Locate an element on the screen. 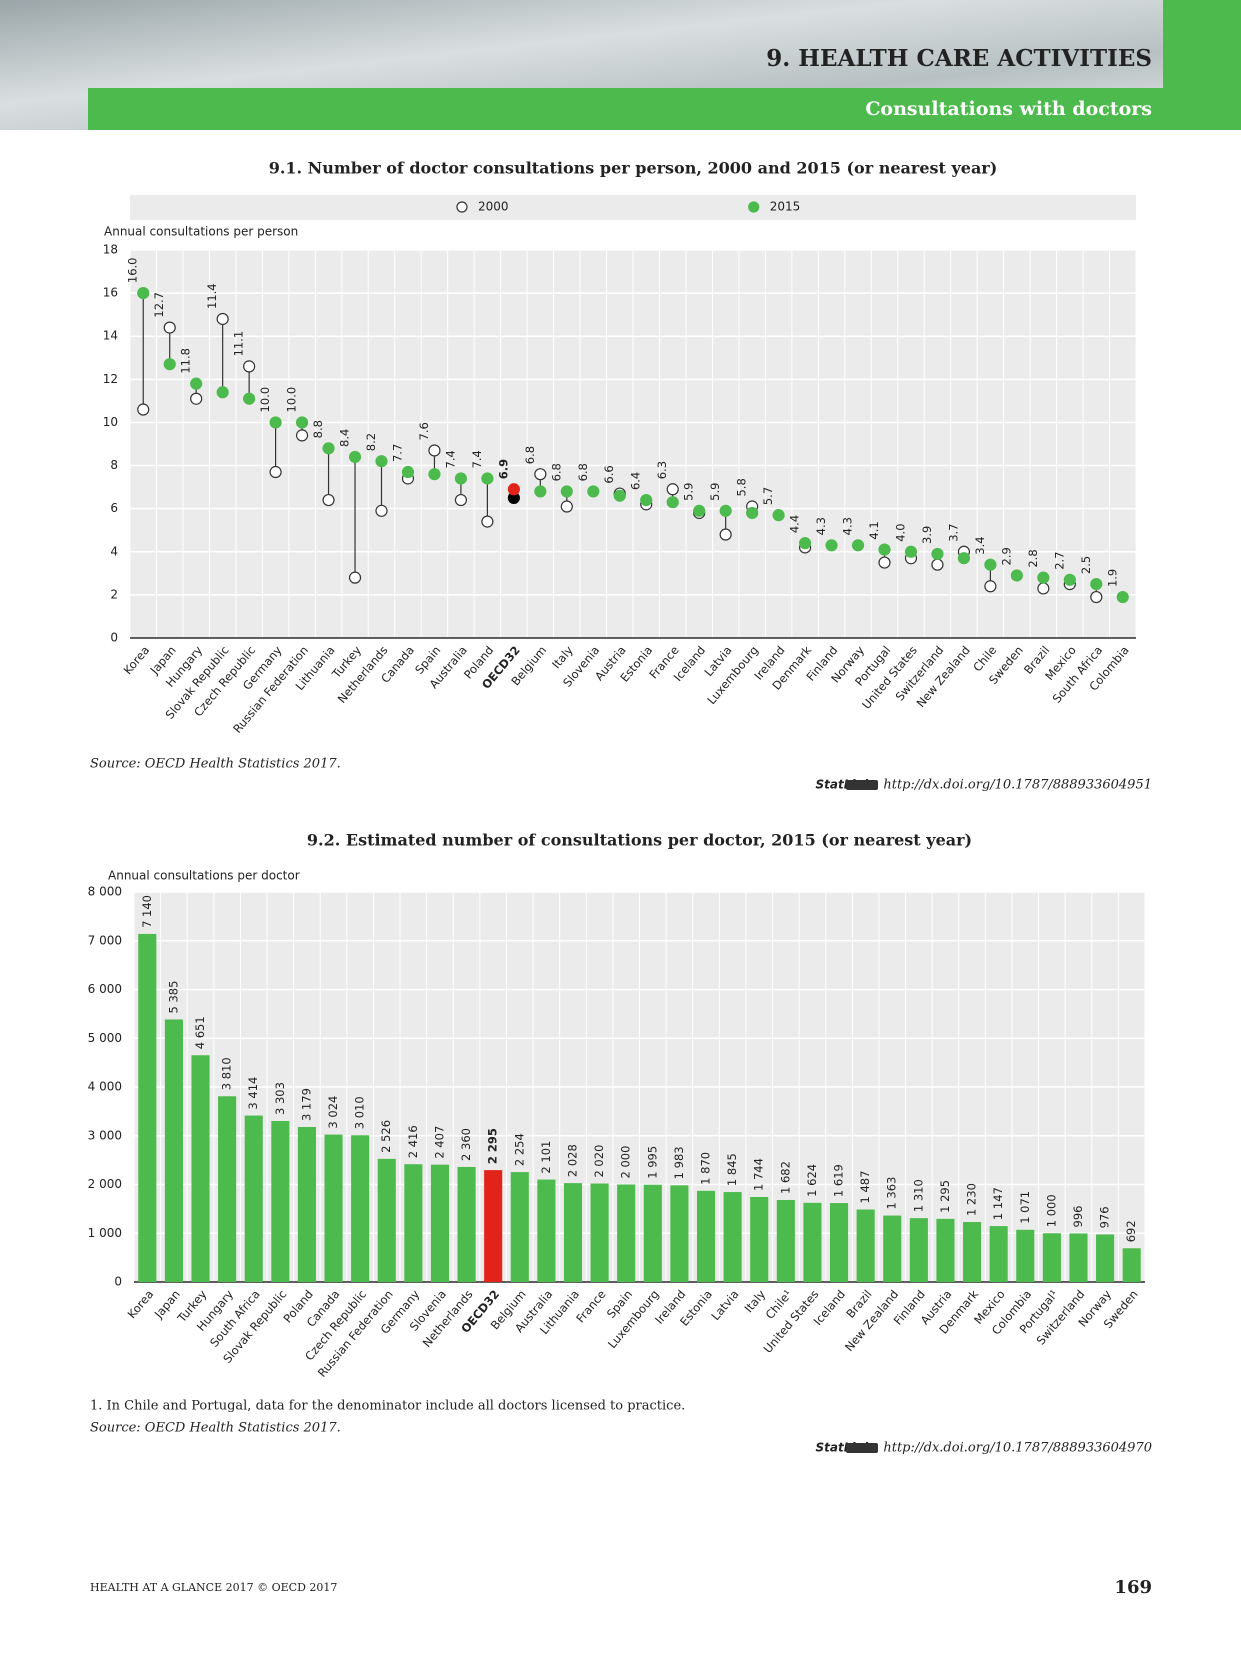 Image resolution: width=1241 pixels, height=1654 pixels. y-tick-label: 8 is located at coordinates (114, 465).